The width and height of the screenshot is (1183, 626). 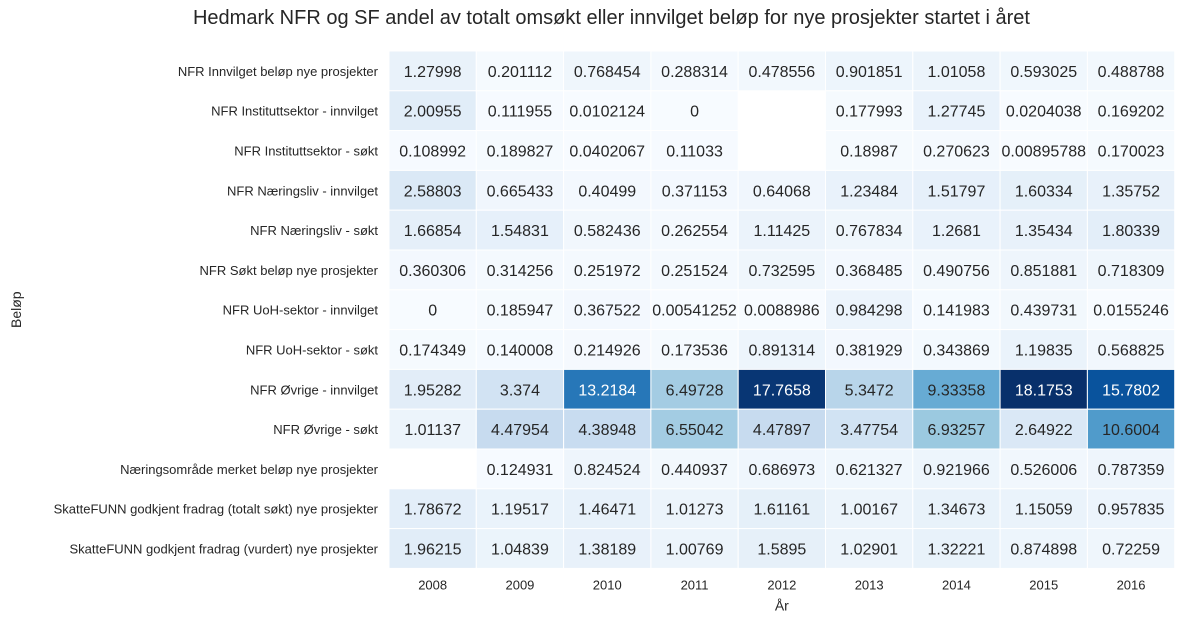 What do you see at coordinates (869, 271) in the screenshot?
I see `heatmap-cell-value: 0.368485` at bounding box center [869, 271].